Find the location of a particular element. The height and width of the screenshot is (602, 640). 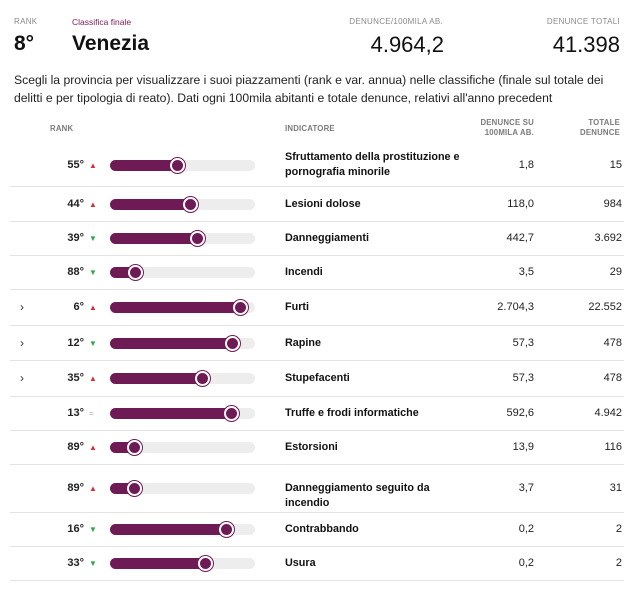

table-row: › 35° ▲ Stupefacenti 57,3 478 is located at coordinates (317, 379).